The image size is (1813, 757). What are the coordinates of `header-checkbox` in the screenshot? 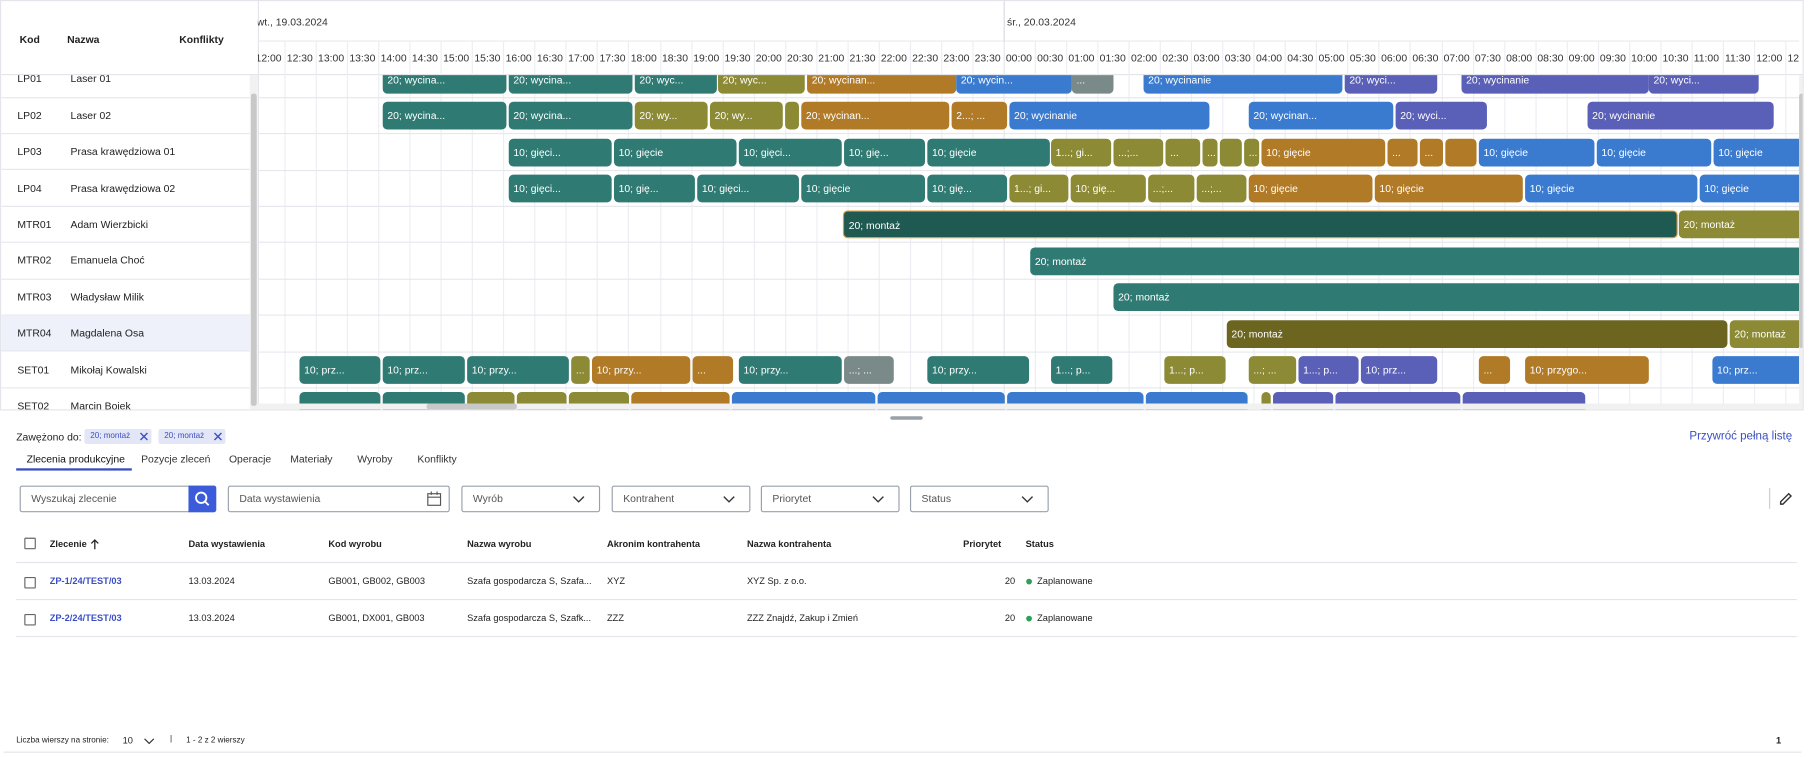 It's located at (30, 543).